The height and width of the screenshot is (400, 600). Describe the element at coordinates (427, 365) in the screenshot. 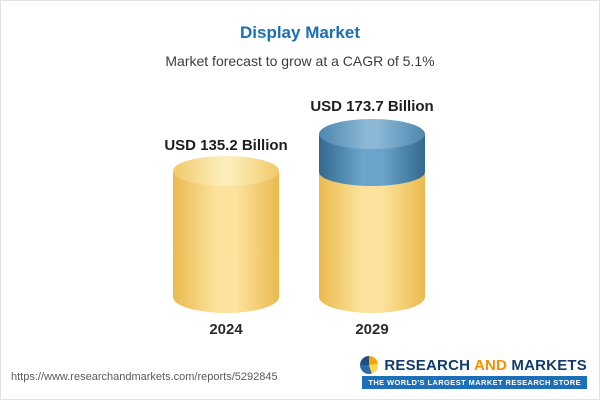

I see `brand-word-research: RESEARCH` at that location.